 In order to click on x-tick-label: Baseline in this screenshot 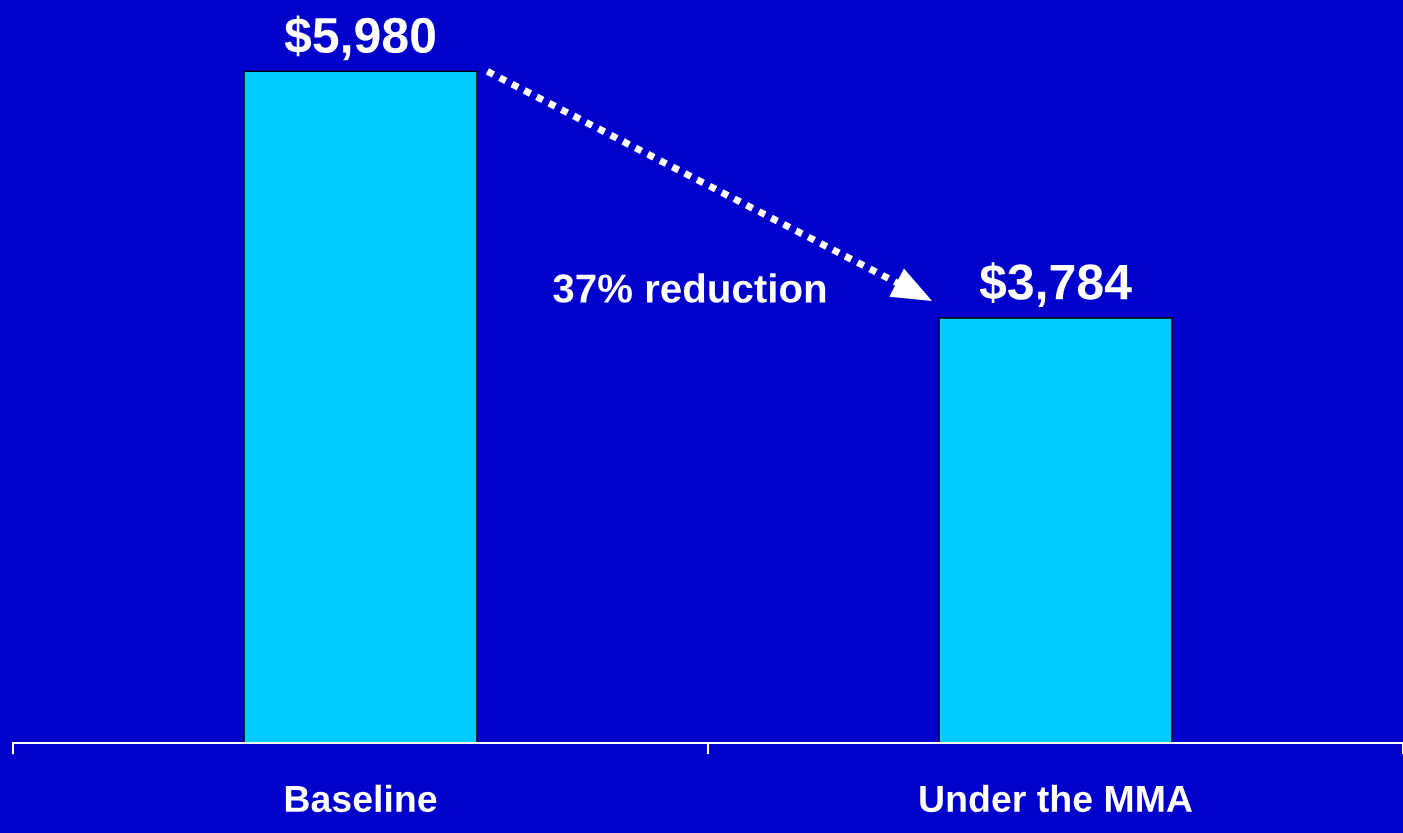, I will do `click(361, 798)`.